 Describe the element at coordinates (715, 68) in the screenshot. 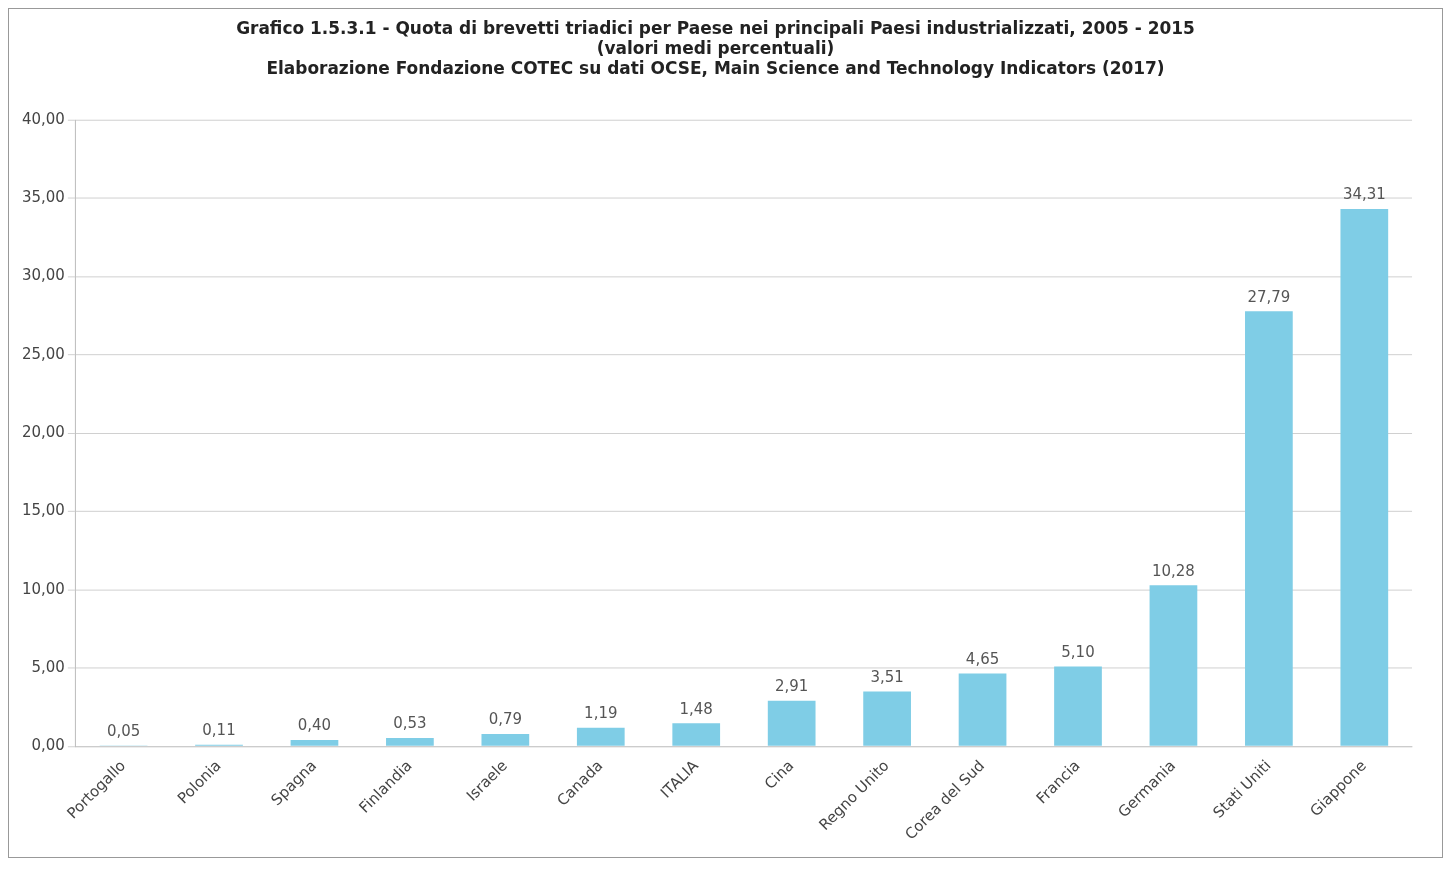

I see `text: Elaborazione Fondazione COTEC su dati OCSE, Main Science and Technology Indicators (2017)` at that location.